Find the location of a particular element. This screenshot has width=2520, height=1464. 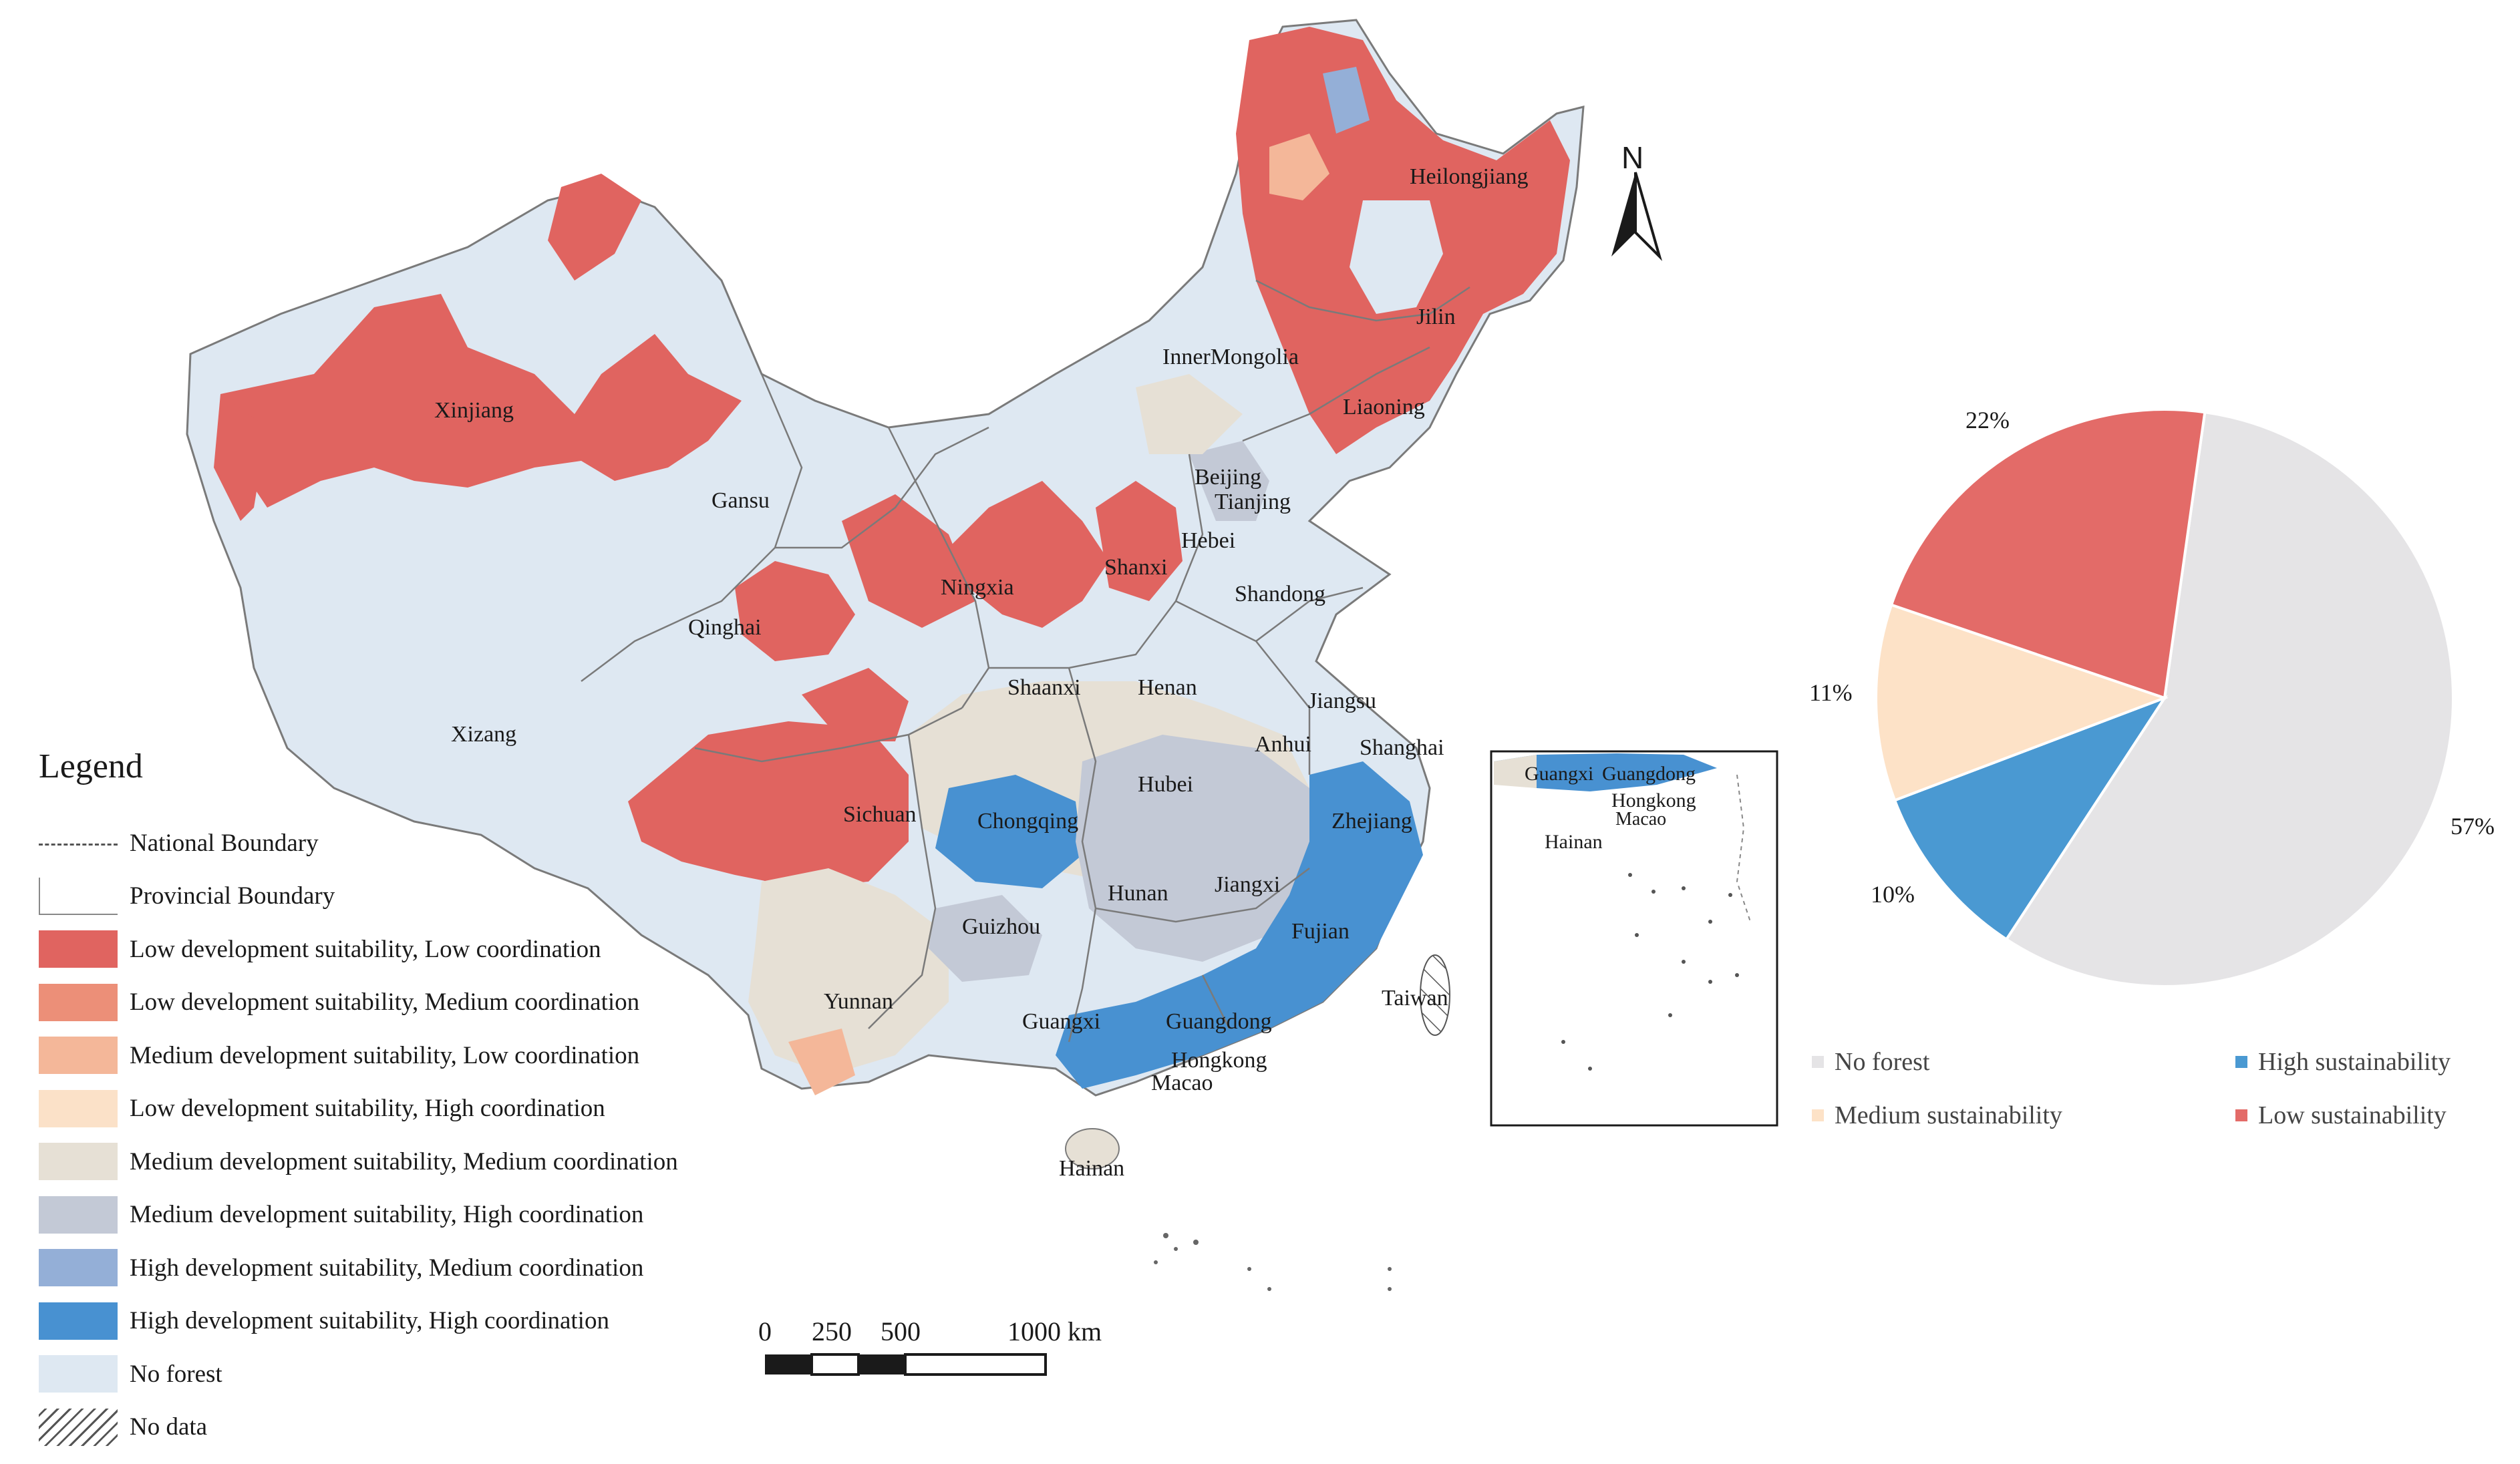

southeast-high-high is located at coordinates (1239, 925).